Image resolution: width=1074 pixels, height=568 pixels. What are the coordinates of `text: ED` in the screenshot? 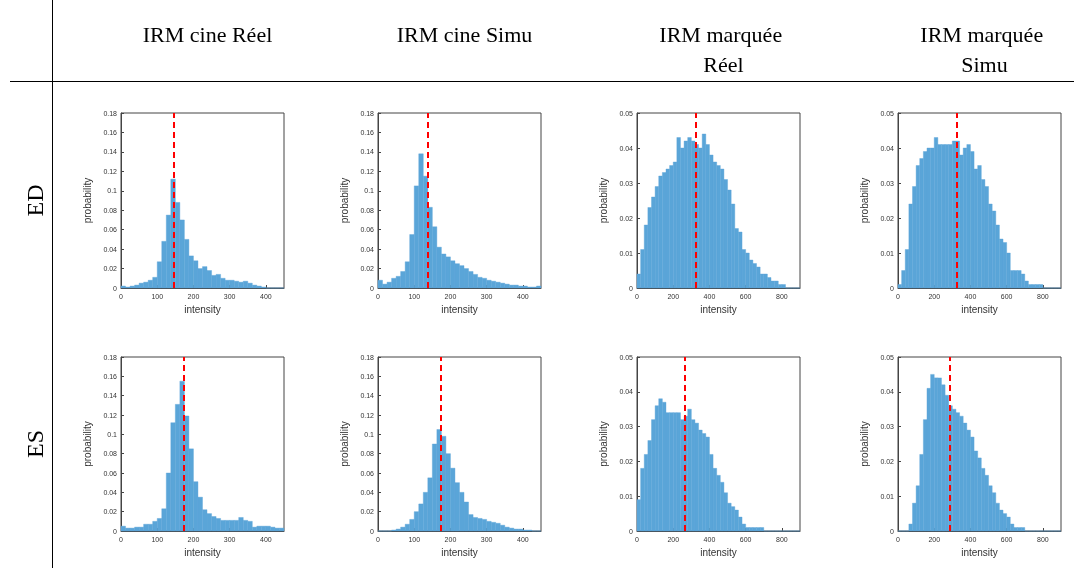 It's located at (35, 200).